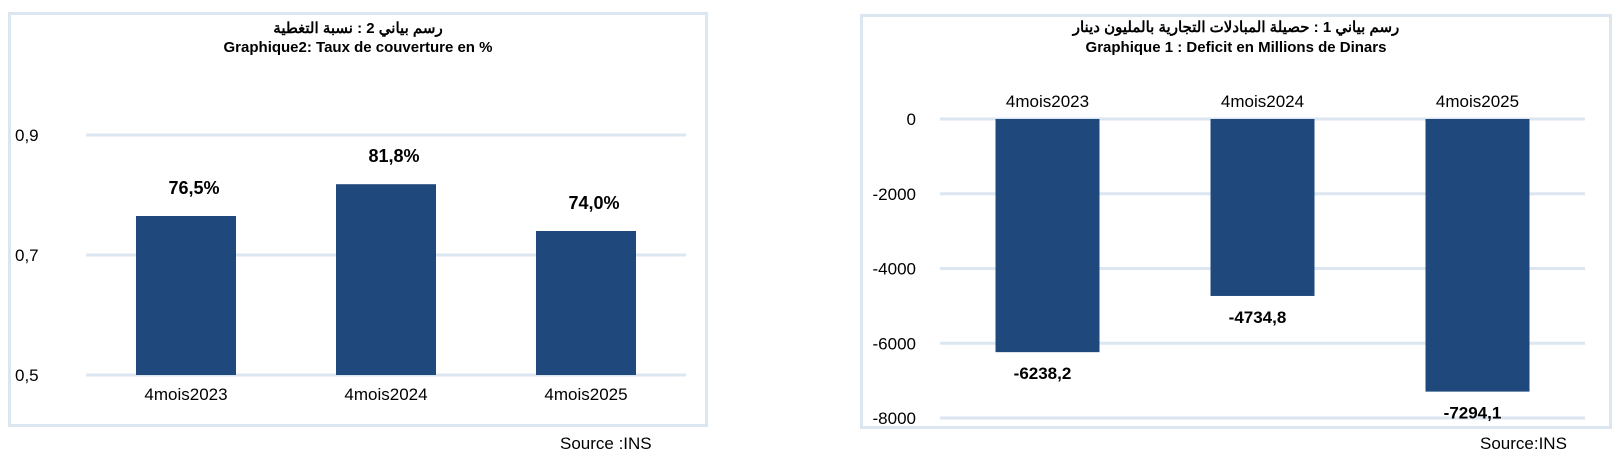 The width and height of the screenshot is (1619, 475). What do you see at coordinates (894, 417) in the screenshot?
I see `y-tick-label: -8000` at bounding box center [894, 417].